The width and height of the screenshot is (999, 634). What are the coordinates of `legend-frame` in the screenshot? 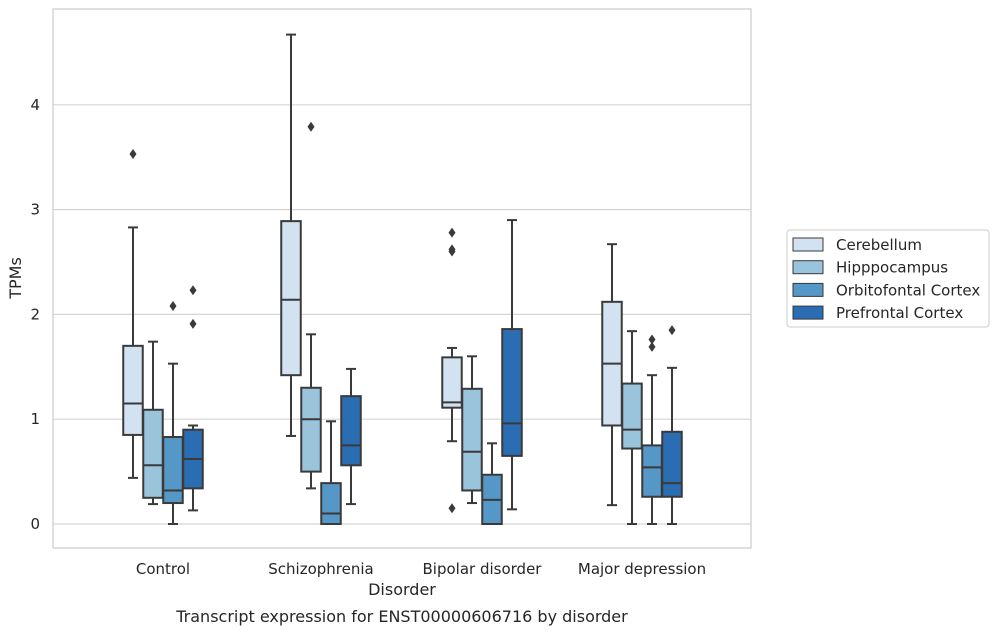 It's located at (888, 278).